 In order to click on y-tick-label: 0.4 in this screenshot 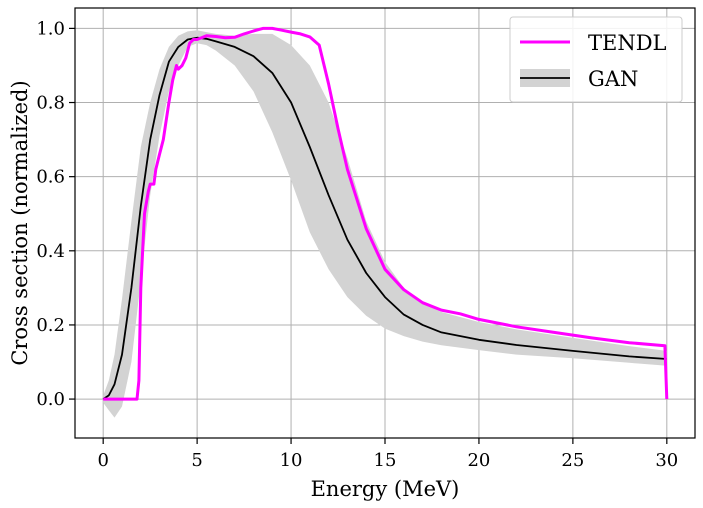, I will do `click(50, 251)`.